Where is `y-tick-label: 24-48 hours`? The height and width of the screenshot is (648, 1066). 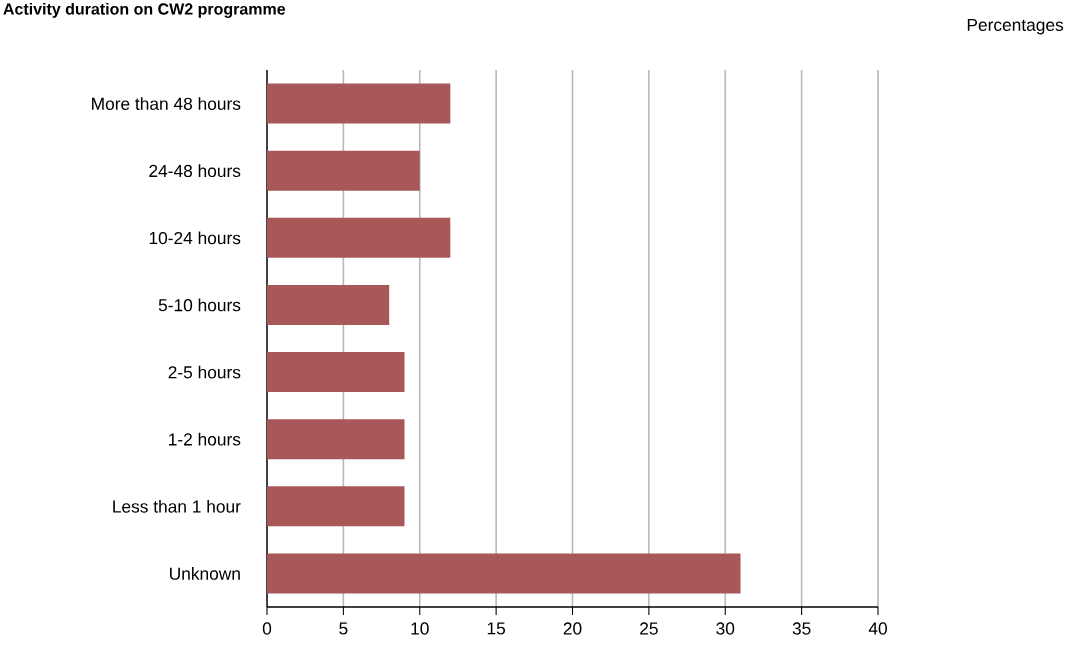 y-tick-label: 24-48 hours is located at coordinates (195, 171).